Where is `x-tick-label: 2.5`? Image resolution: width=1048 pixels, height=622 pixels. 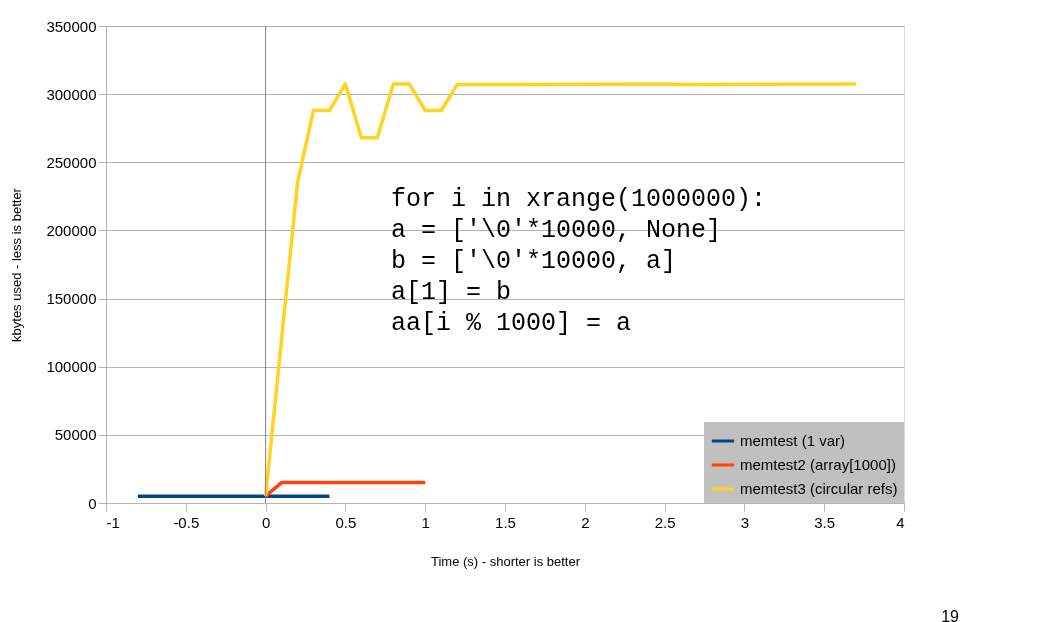
x-tick-label: 2.5 is located at coordinates (665, 522).